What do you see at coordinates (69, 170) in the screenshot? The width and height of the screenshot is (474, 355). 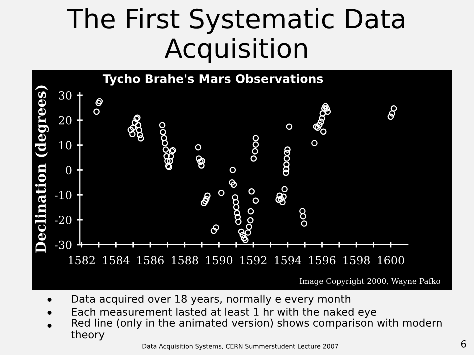 I see `y-tick-label: 0` at bounding box center [69, 170].